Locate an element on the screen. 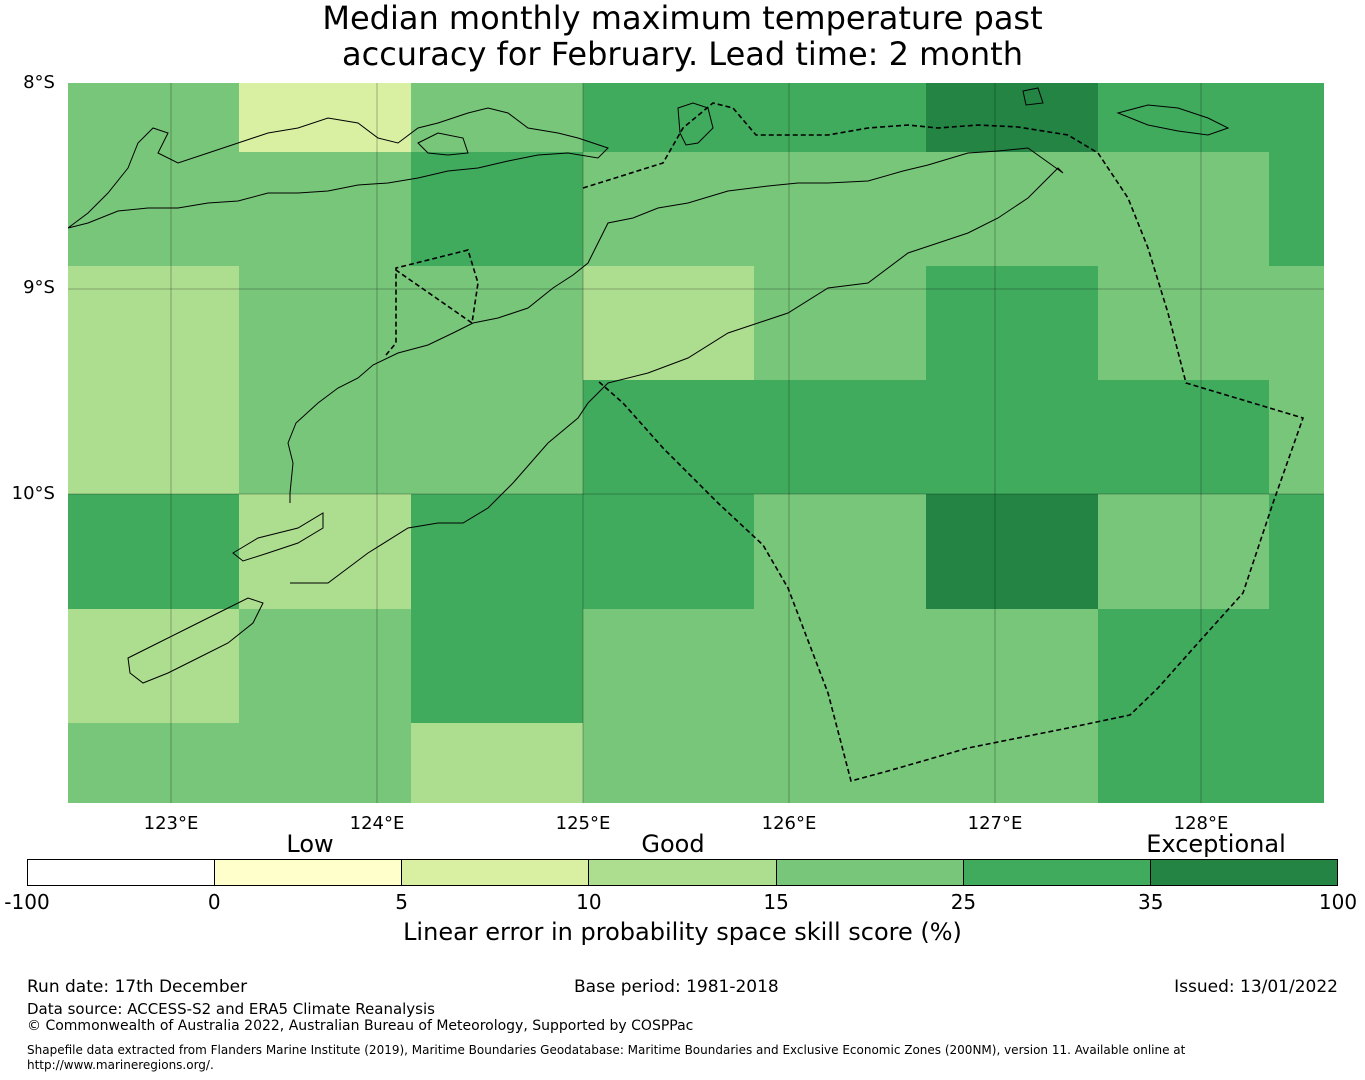  lon-label-127e: 127°E is located at coordinates (995, 823).